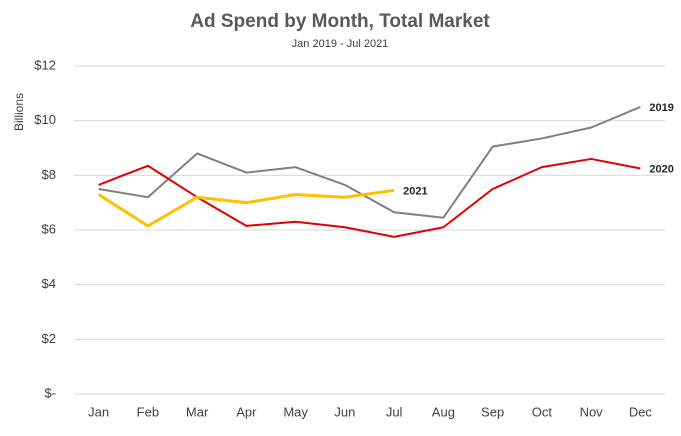 The image size is (681, 436). I want to click on x-tick-label: Nov, so click(592, 411).